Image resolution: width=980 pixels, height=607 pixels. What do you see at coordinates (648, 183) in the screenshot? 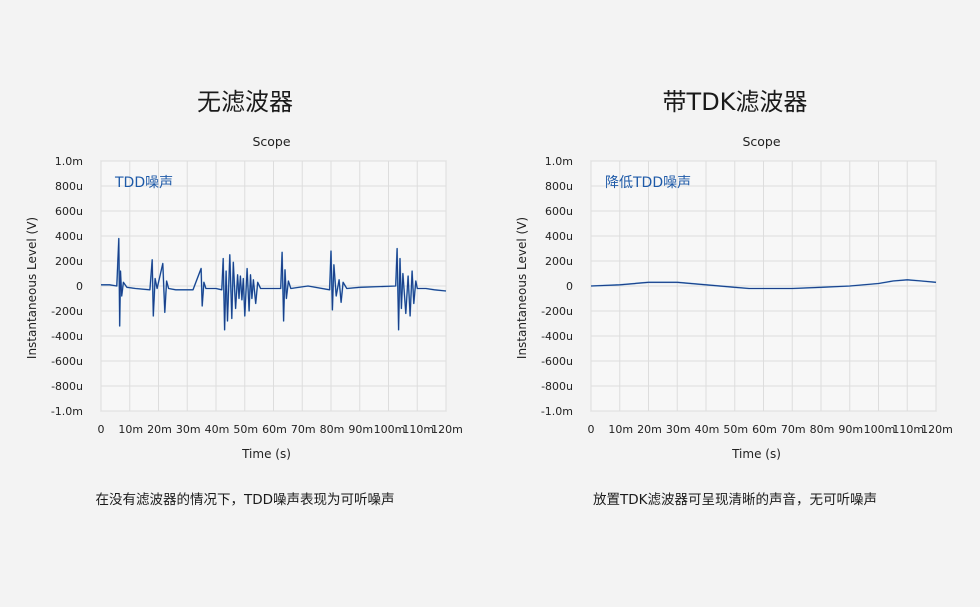
I see `noise-annotation: 降低TDD噪声` at bounding box center [648, 183].